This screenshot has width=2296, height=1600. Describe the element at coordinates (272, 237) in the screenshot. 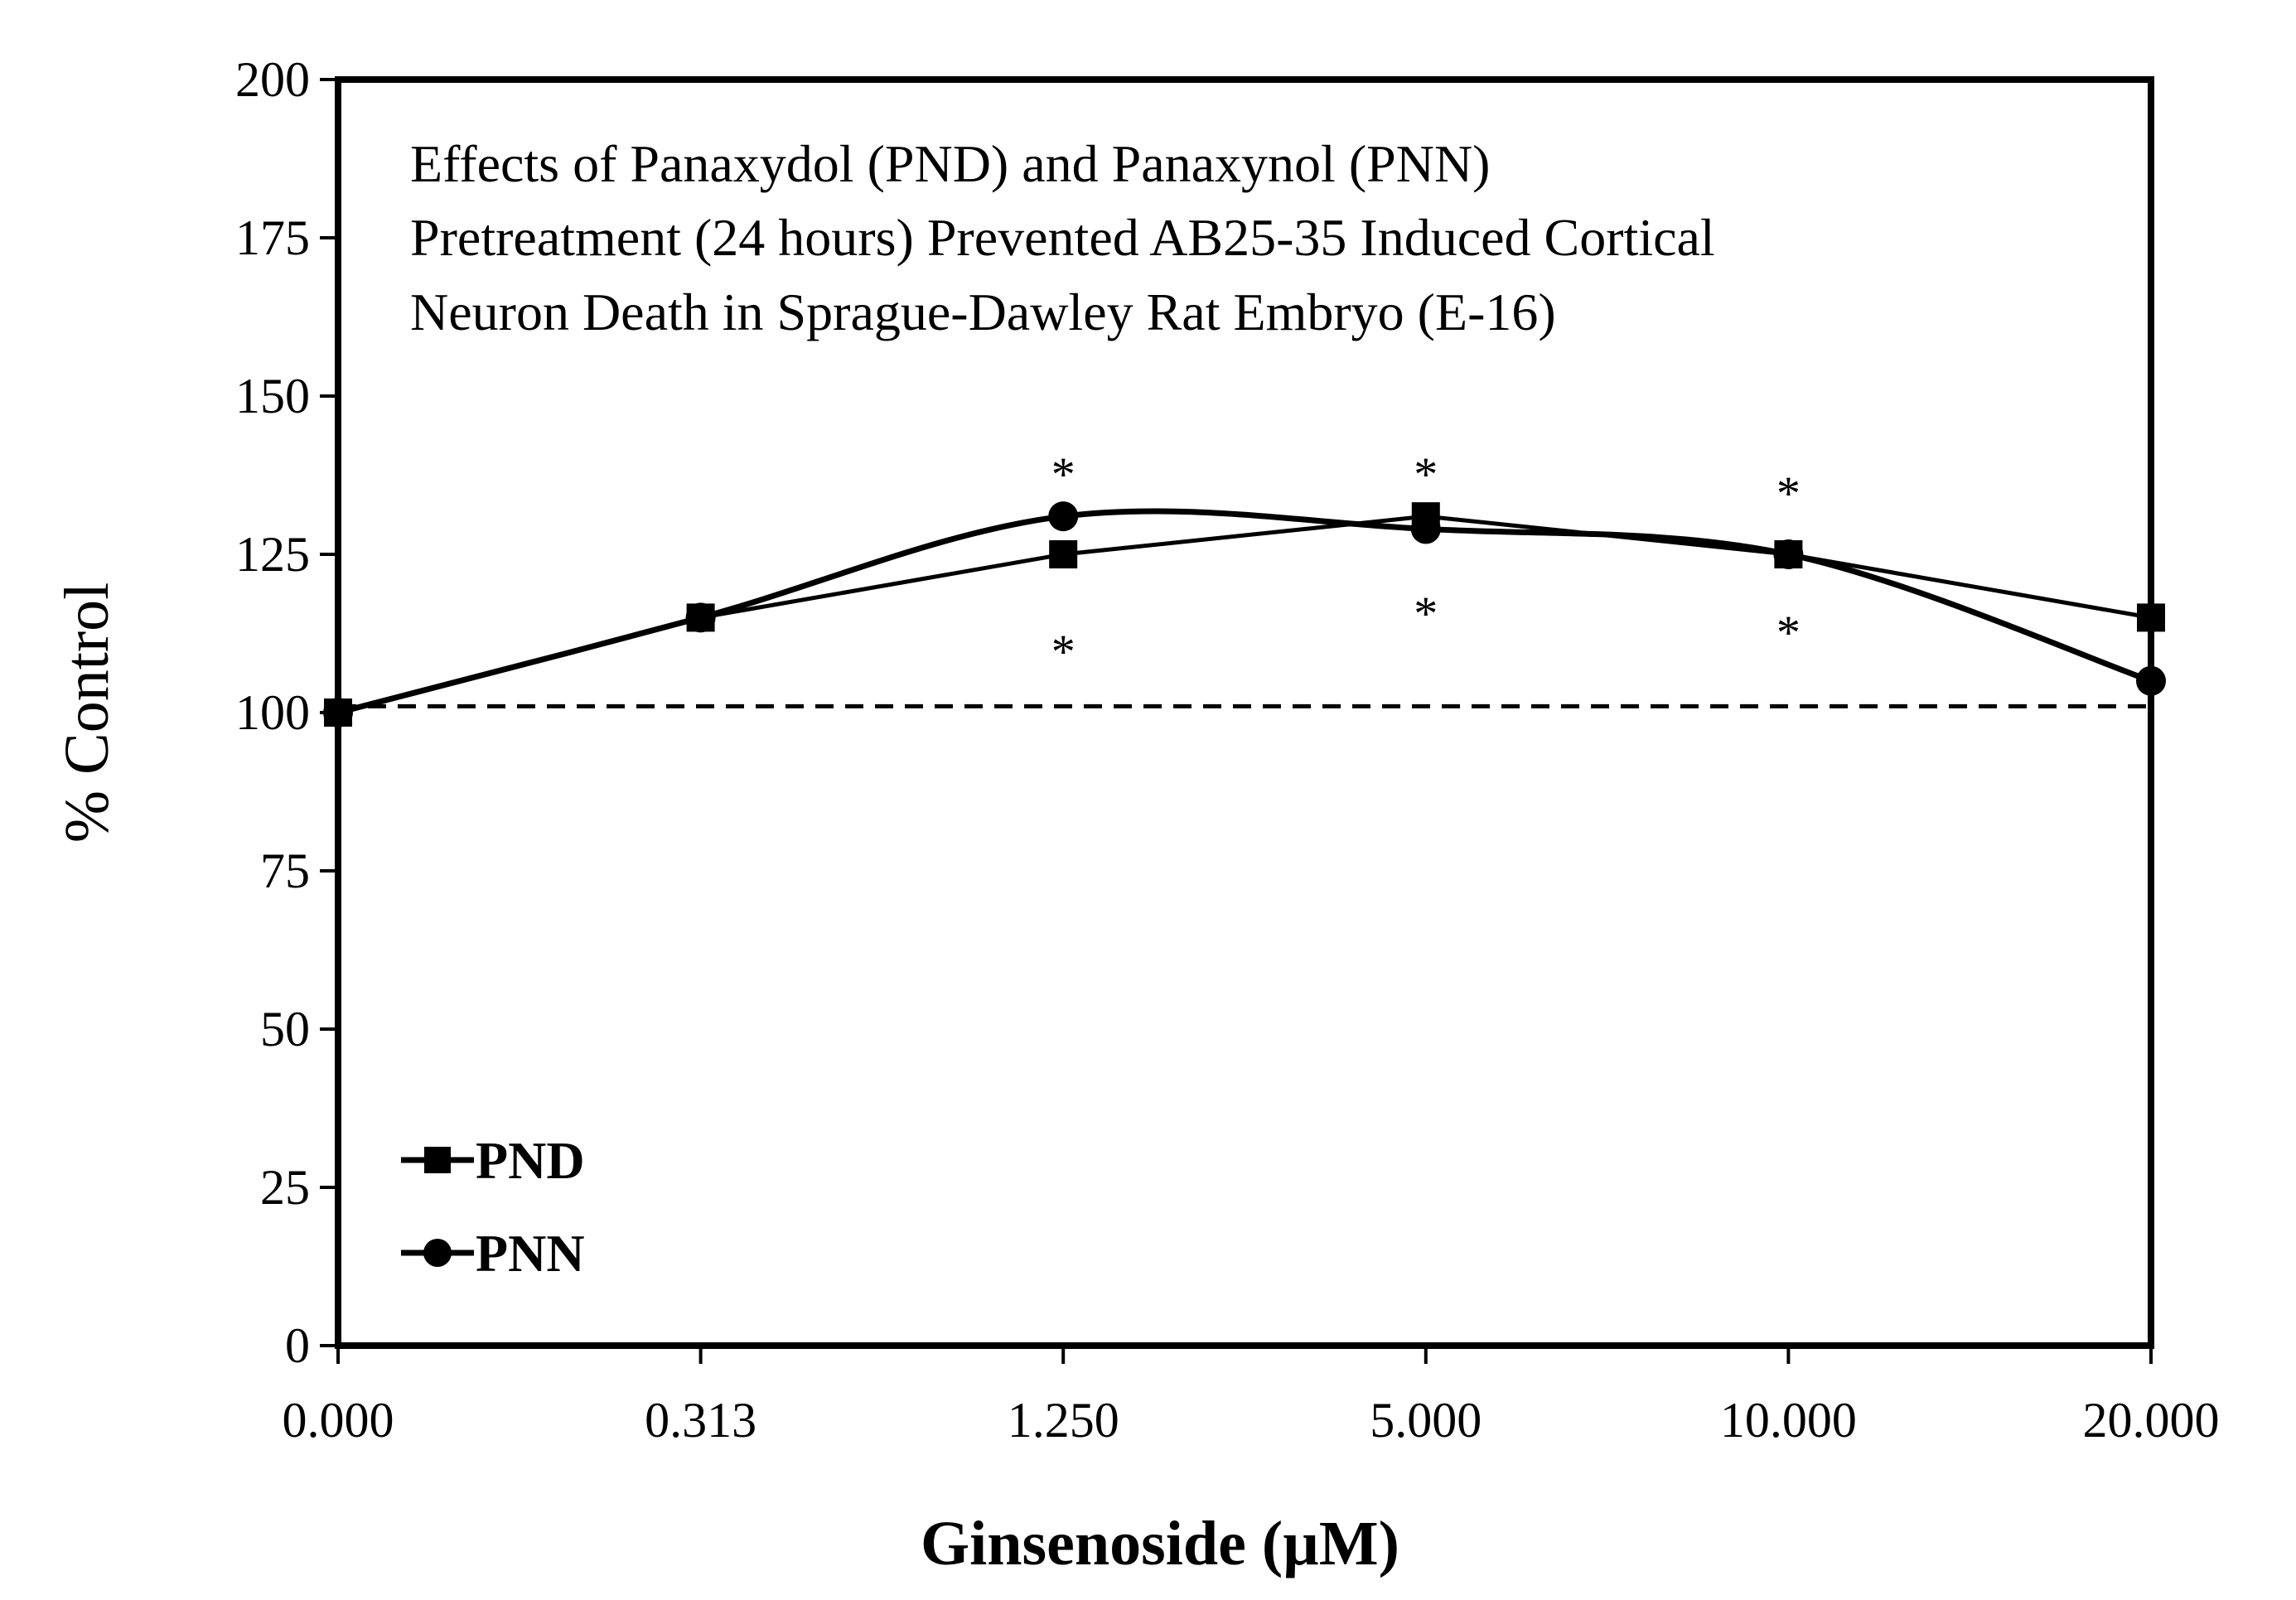

I see `y-tick-label-175: 175` at that location.